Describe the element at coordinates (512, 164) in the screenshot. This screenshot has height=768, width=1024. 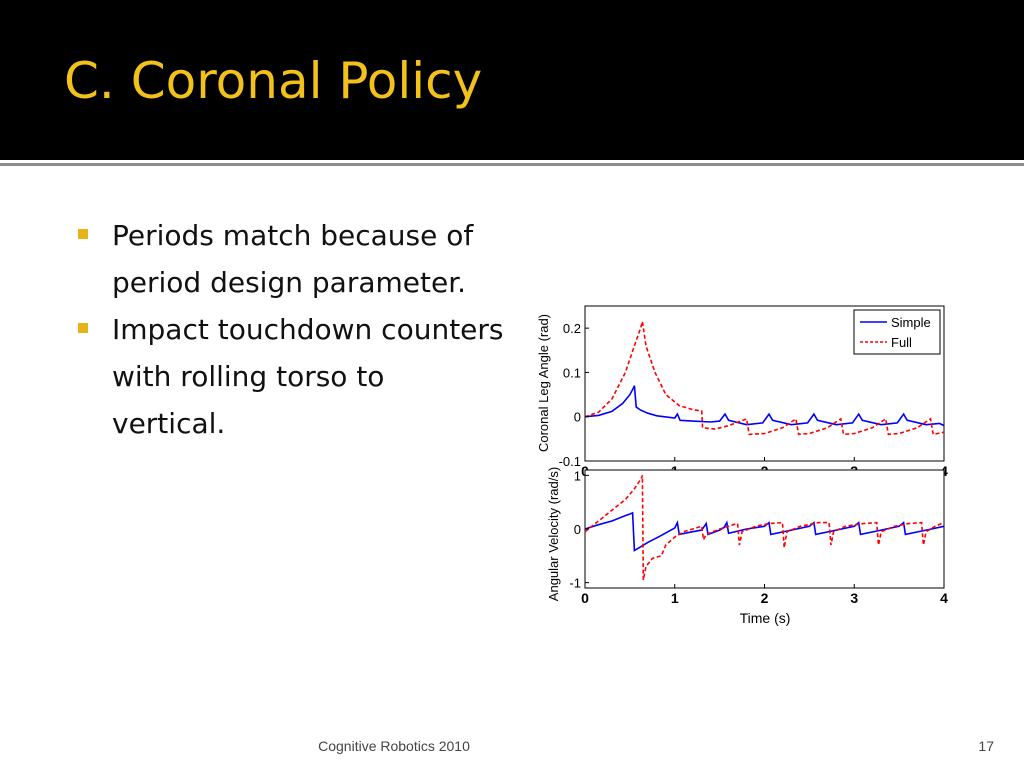
I see `title-divider-gray` at that location.